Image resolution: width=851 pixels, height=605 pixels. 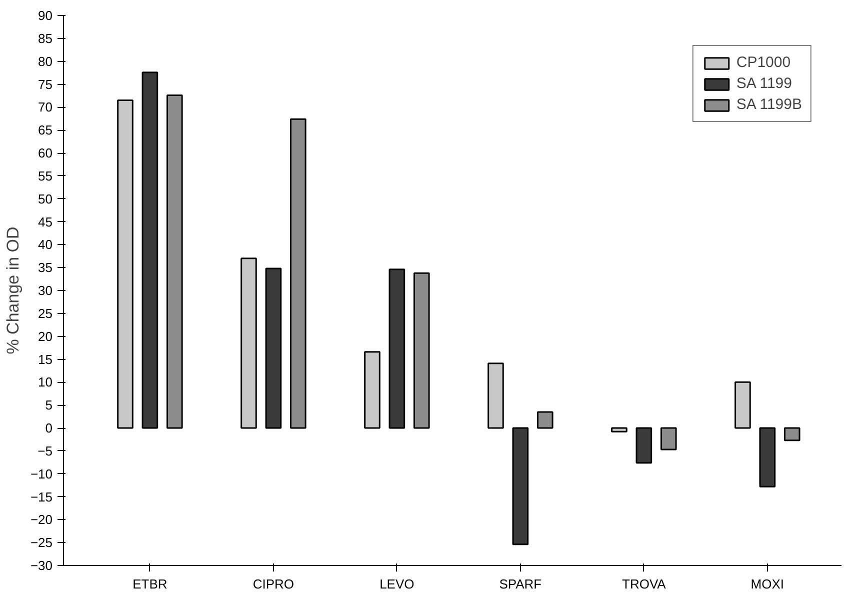 What do you see at coordinates (41, 520) in the screenshot?
I see `y-tick-label: −20` at bounding box center [41, 520].